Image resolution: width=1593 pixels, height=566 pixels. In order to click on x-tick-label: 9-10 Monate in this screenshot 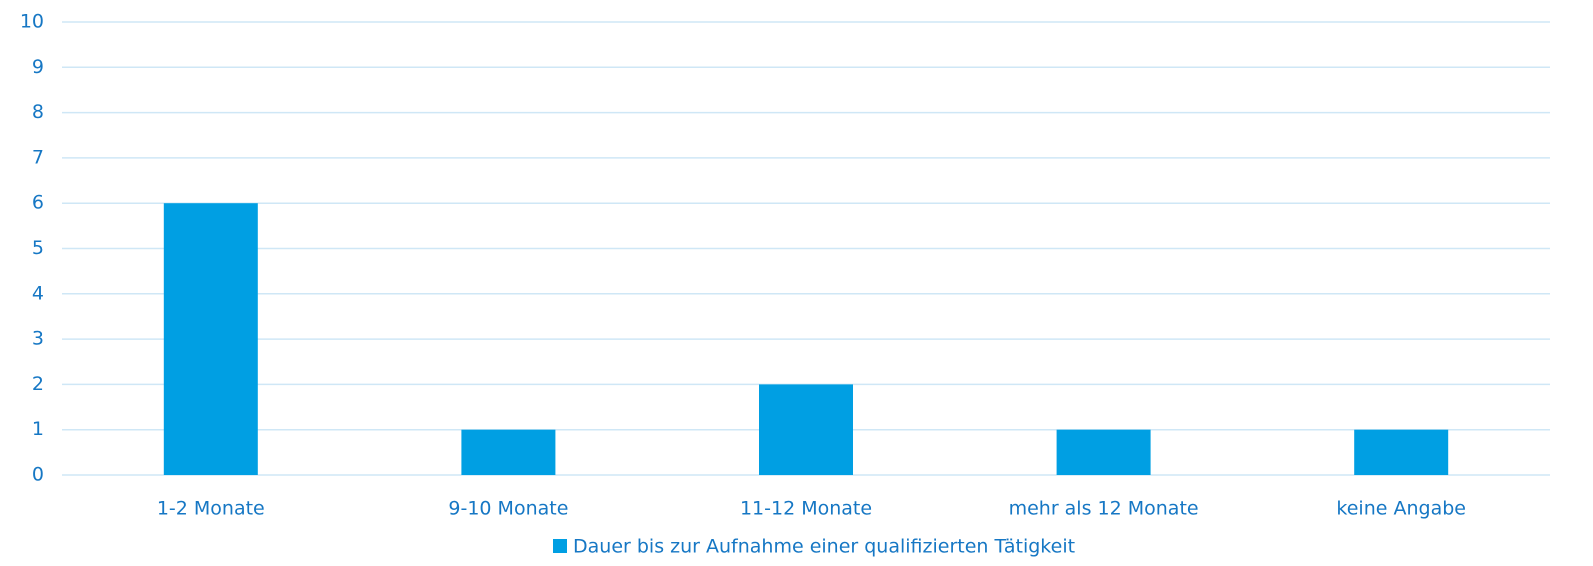, I will do `click(508, 509)`.